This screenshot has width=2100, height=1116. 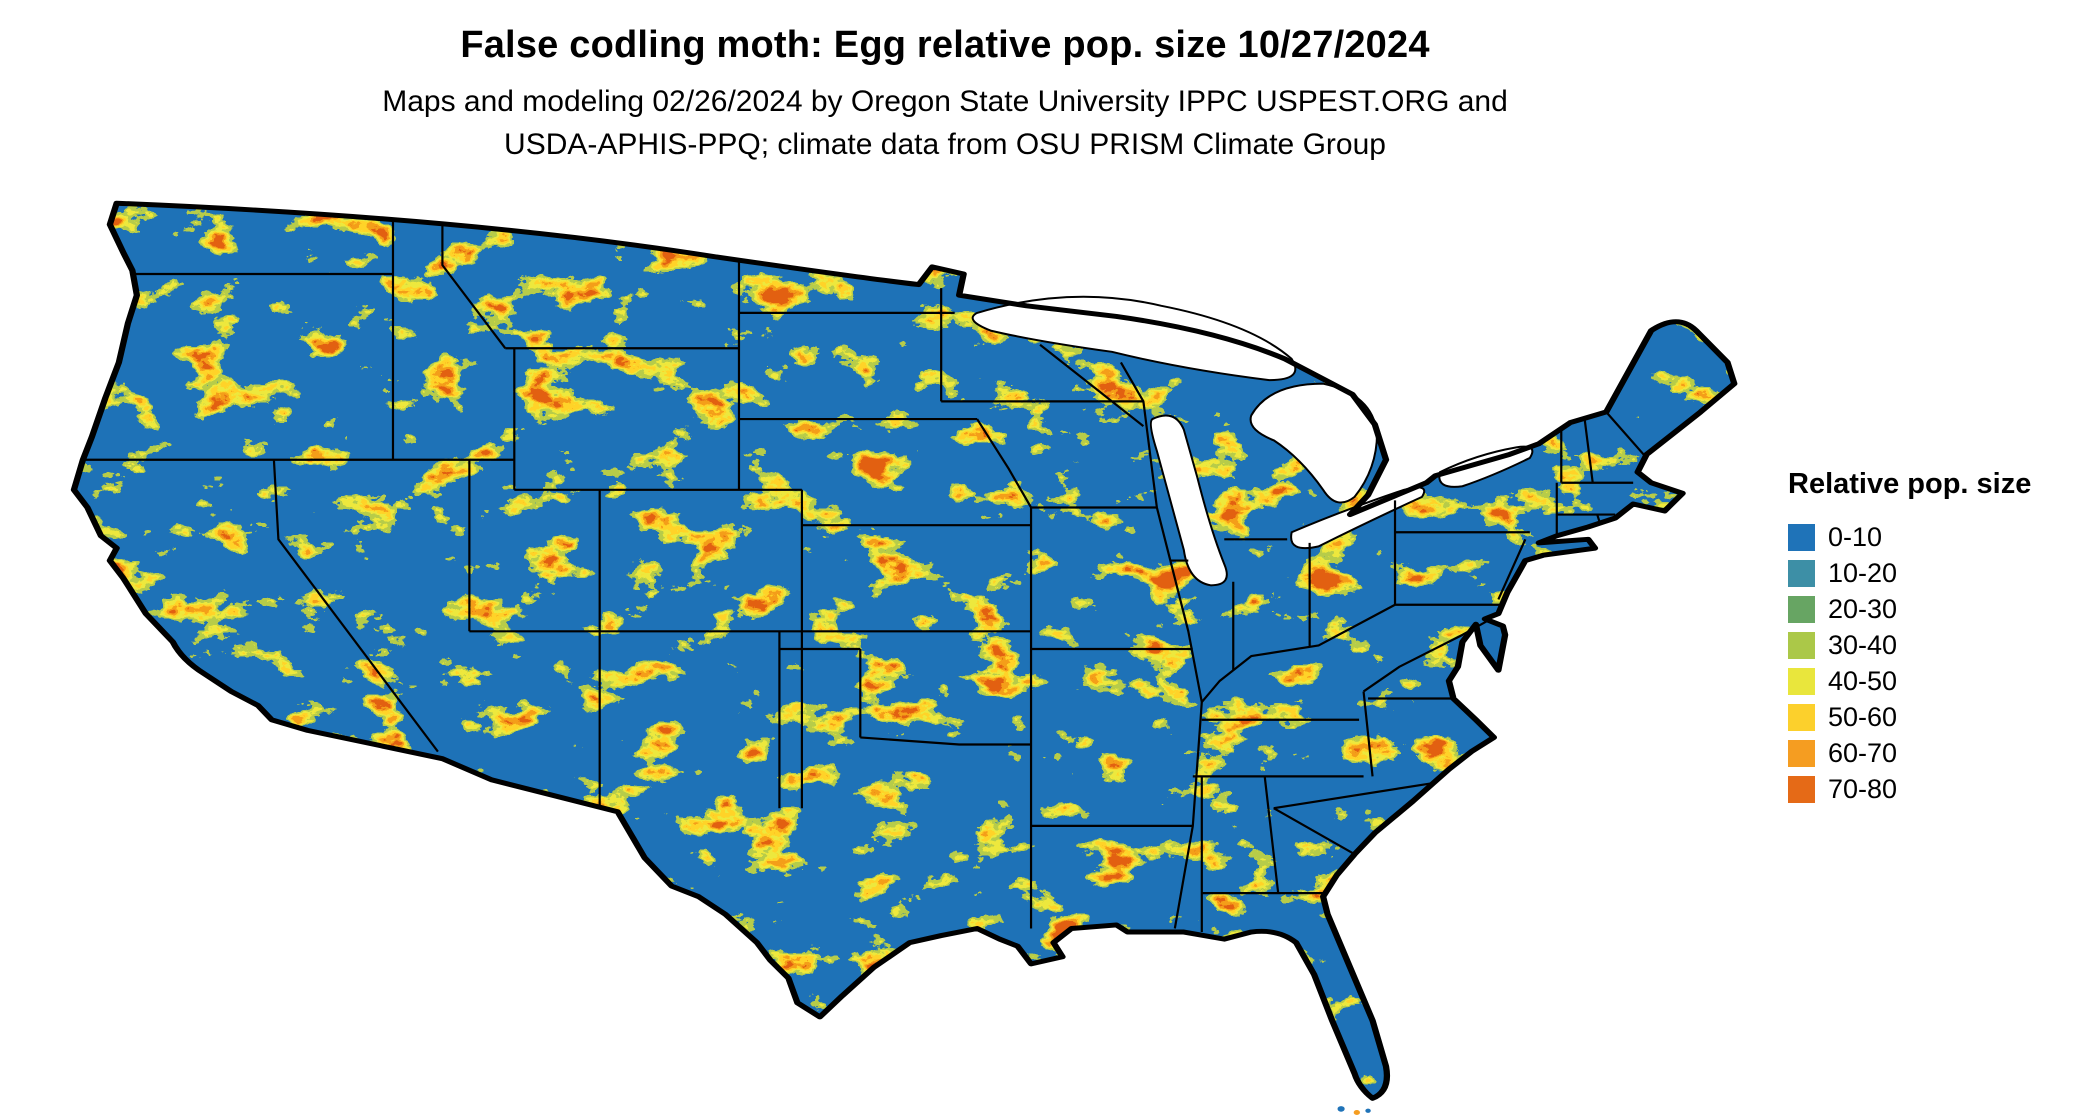 What do you see at coordinates (1938, 573) in the screenshot?
I see `legend-row-1: 10-20` at bounding box center [1938, 573].